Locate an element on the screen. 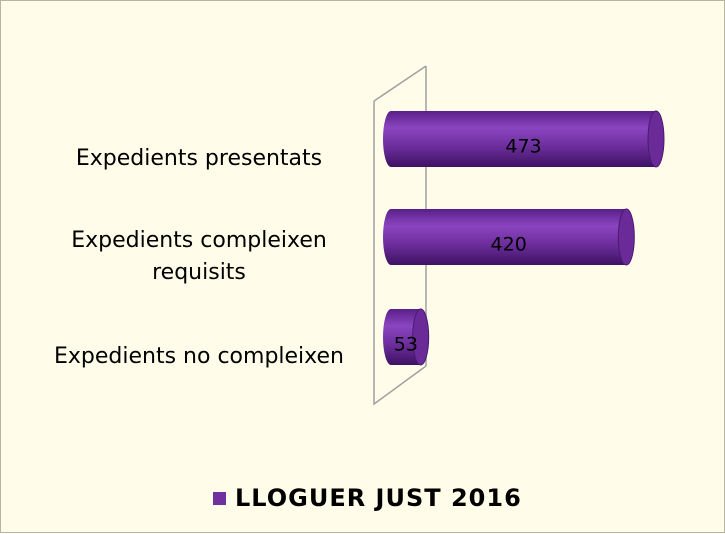 The width and height of the screenshot is (725, 534). category-label: Expedients compleixen requisits is located at coordinates (199, 256).